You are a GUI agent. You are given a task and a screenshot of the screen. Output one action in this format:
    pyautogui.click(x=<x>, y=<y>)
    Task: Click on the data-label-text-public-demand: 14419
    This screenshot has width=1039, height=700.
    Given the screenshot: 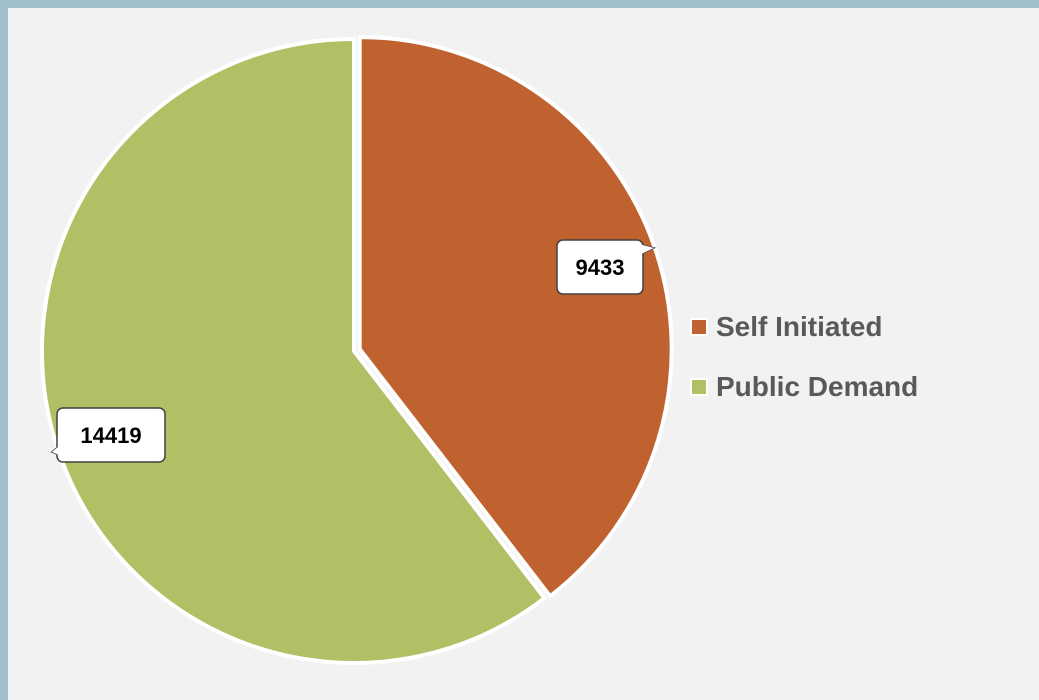 What is the action you would take?
    pyautogui.click(x=110, y=435)
    